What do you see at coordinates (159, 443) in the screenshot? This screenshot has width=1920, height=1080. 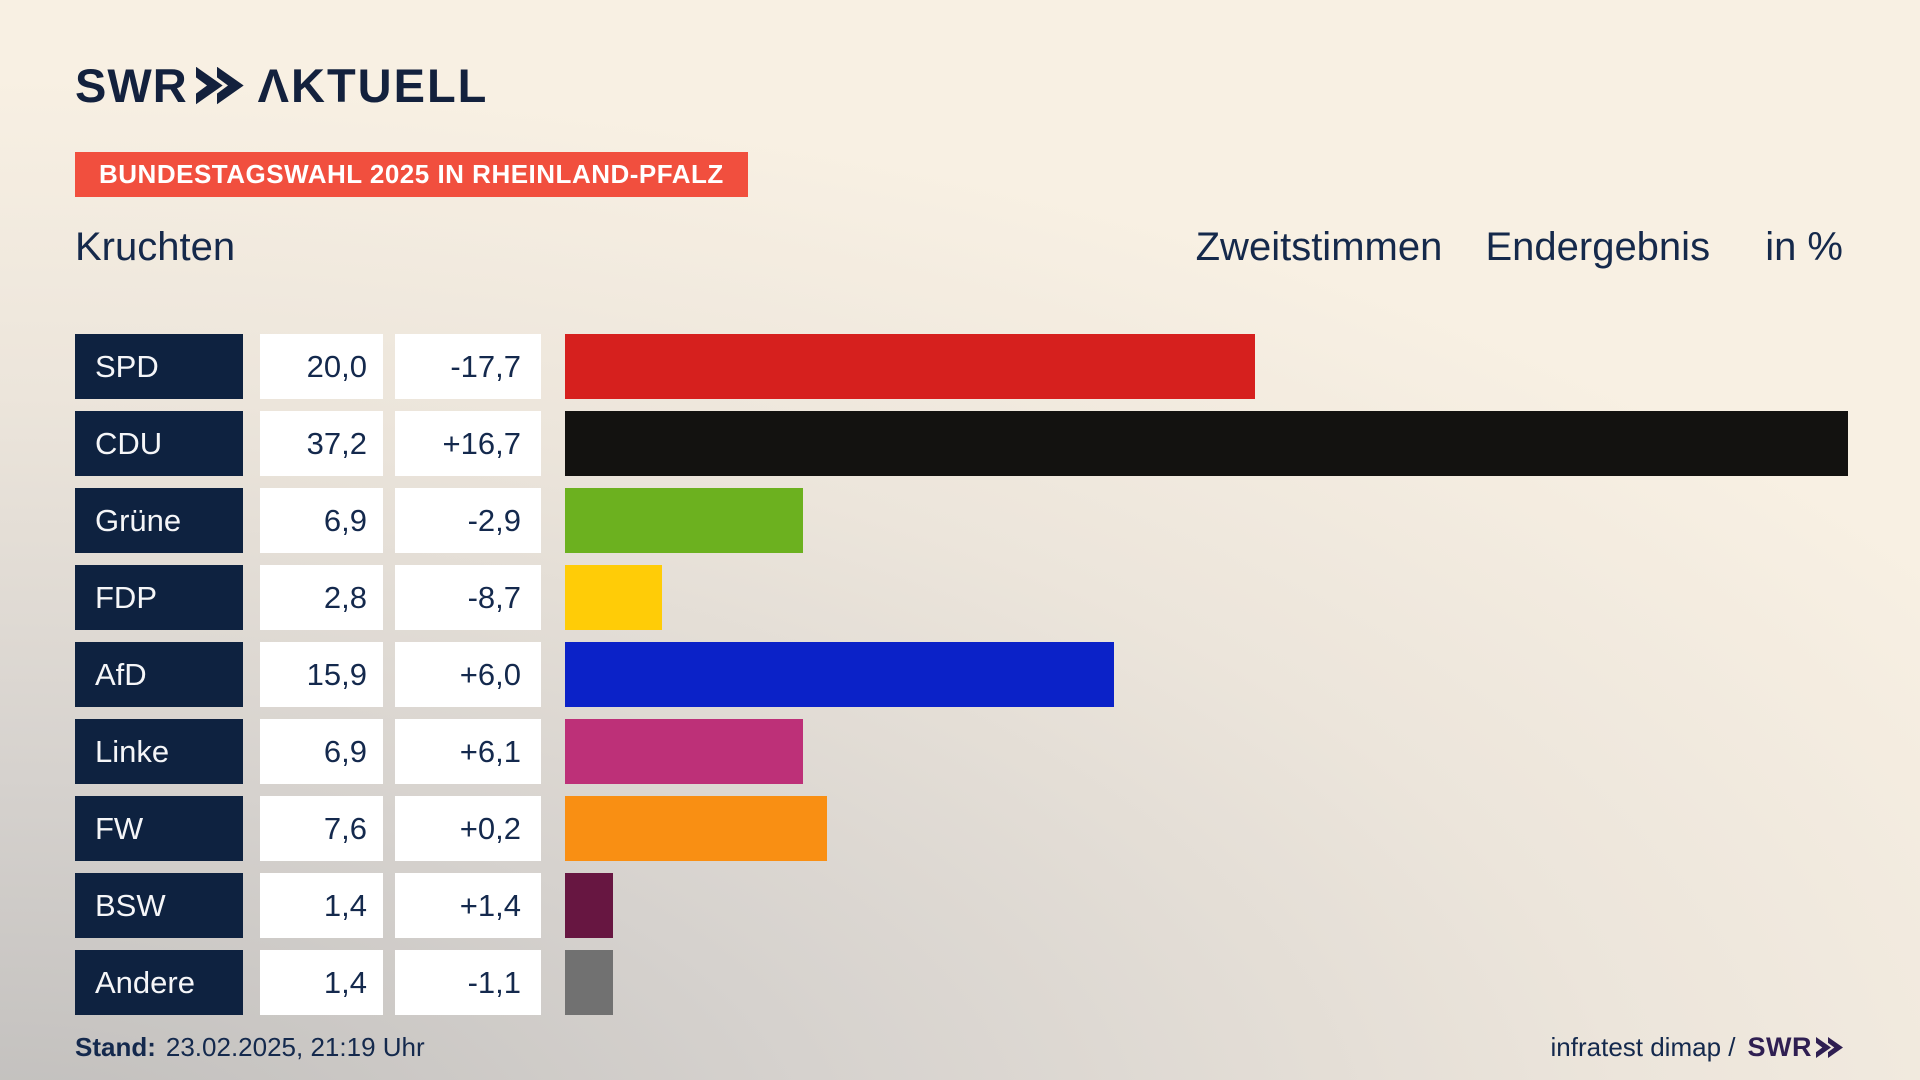 I see `party-label: CDU` at bounding box center [159, 443].